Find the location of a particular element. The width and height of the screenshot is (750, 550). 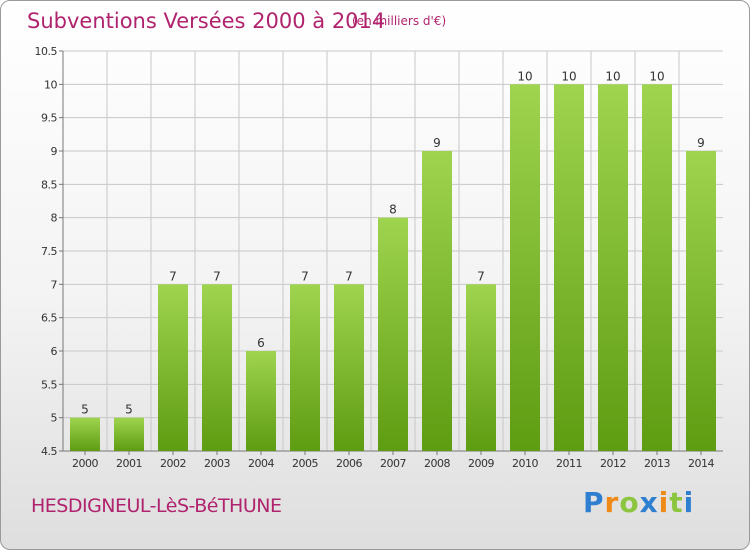

y-tick-label: 7 is located at coordinates (54, 284).